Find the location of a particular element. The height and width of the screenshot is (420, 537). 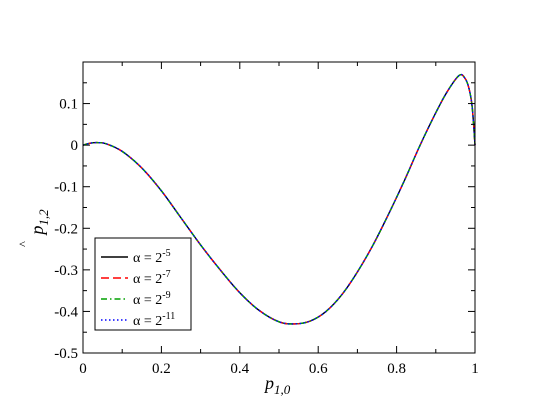

x-tick-label: 0.8 is located at coordinates (396, 369).